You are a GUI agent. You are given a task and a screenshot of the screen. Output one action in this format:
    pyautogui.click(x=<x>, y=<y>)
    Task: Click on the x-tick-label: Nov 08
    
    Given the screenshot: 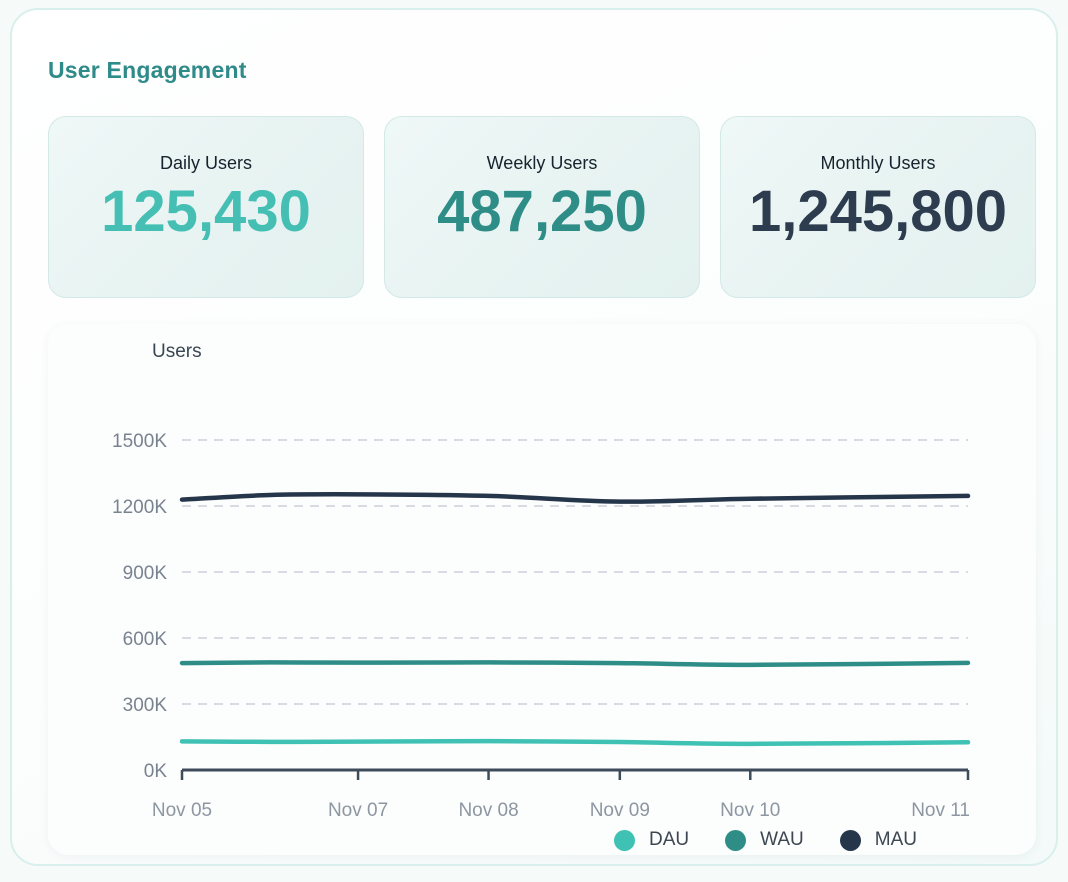 What is the action you would take?
    pyautogui.click(x=488, y=810)
    